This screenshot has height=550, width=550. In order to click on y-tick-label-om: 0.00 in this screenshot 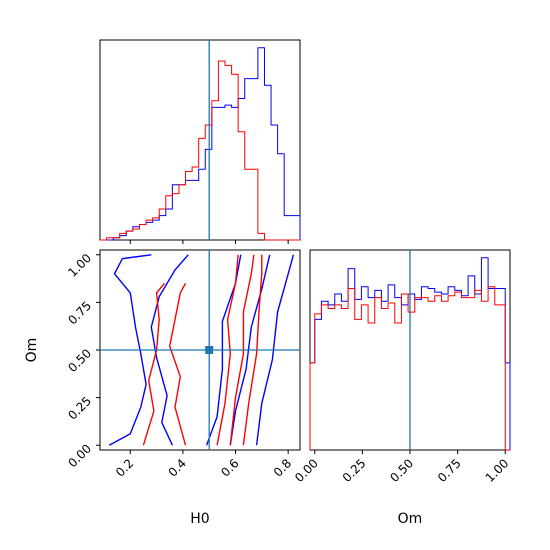, I will do `click(79, 455)`.